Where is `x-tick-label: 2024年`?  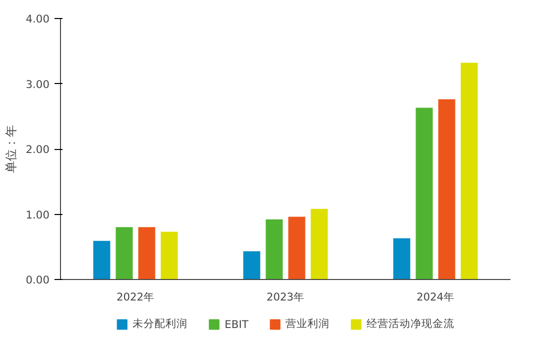
x-tick-label: 2024年 is located at coordinates (435, 297).